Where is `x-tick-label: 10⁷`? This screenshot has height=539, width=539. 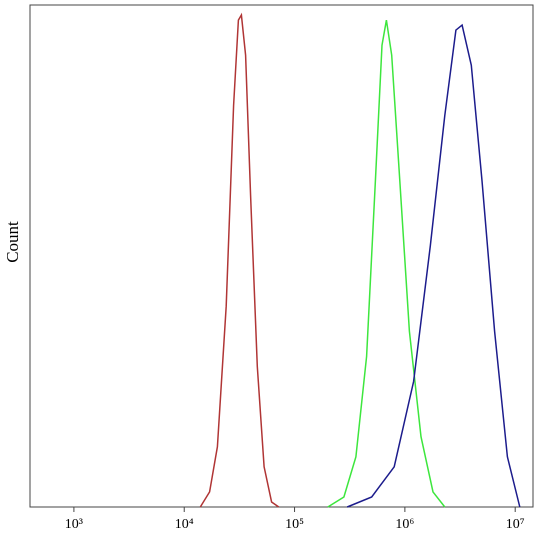 x-tick-label: 10⁷ is located at coordinates (515, 524).